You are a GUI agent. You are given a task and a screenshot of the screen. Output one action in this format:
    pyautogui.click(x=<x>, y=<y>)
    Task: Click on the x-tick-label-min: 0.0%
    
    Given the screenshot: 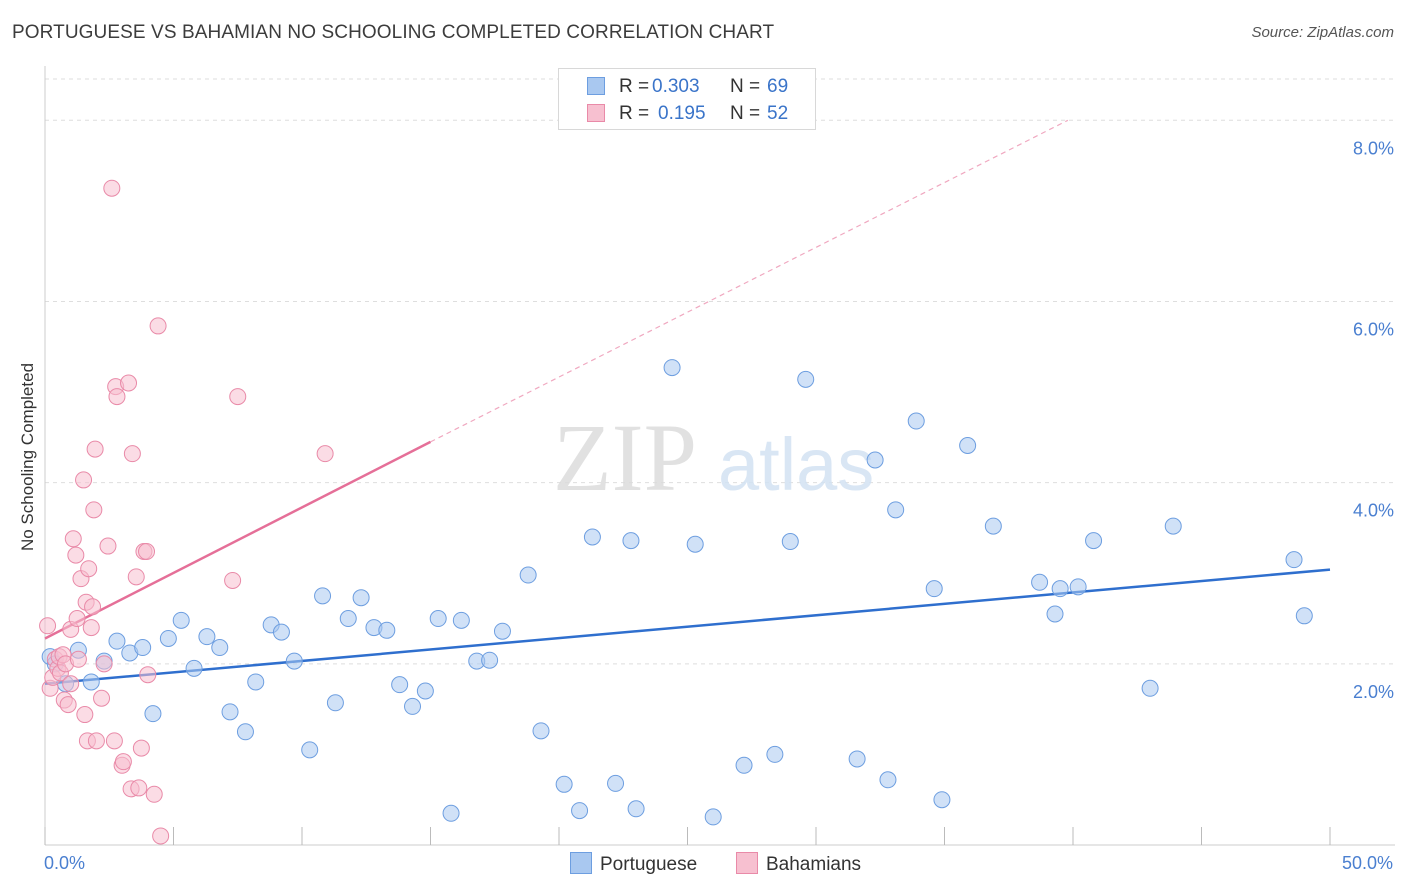 What is the action you would take?
    pyautogui.click(x=64, y=863)
    